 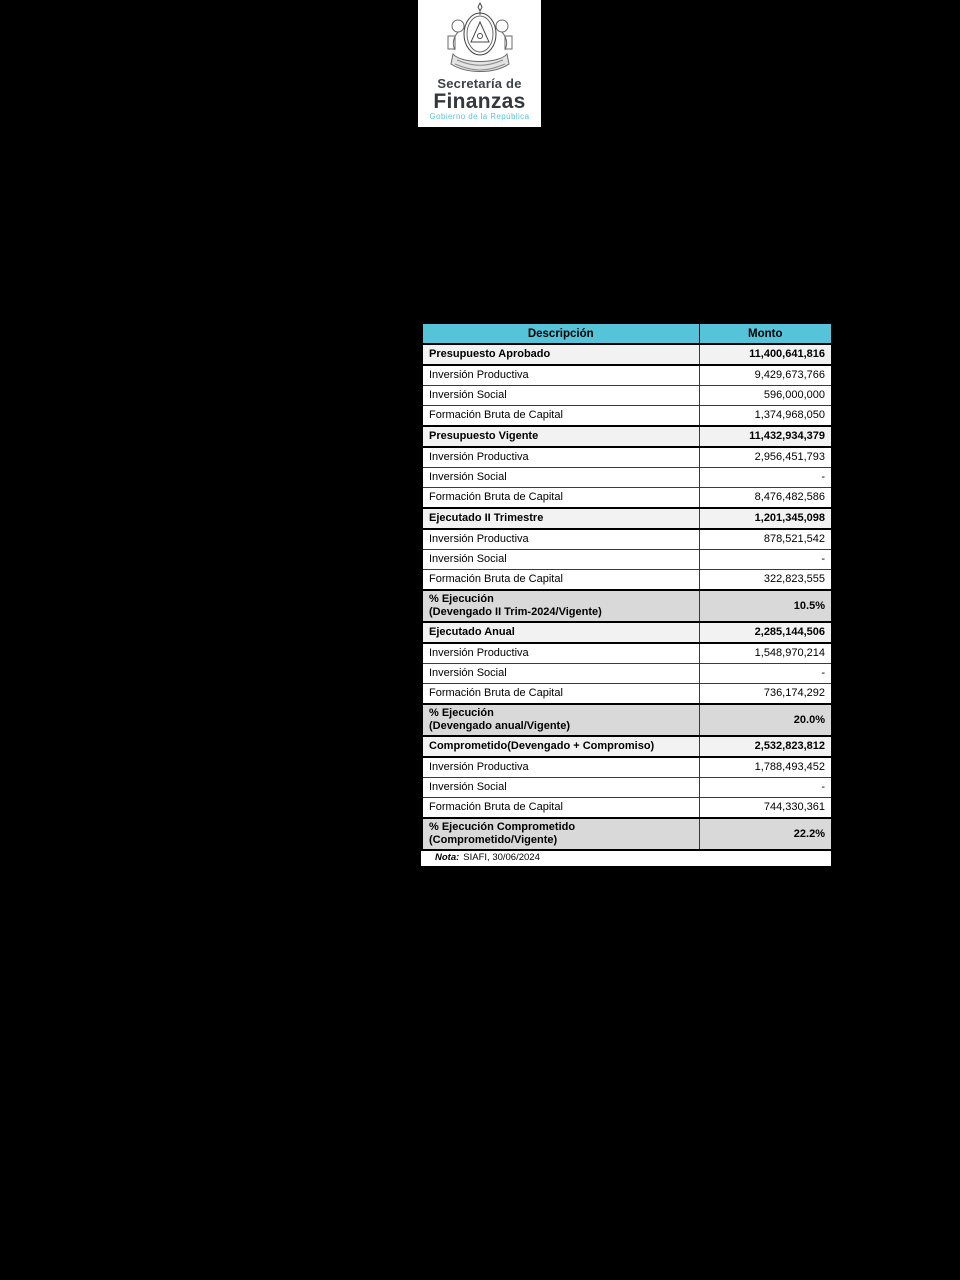 What do you see at coordinates (765, 498) in the screenshot?
I see `row-value: 8,476,482,586` at bounding box center [765, 498].